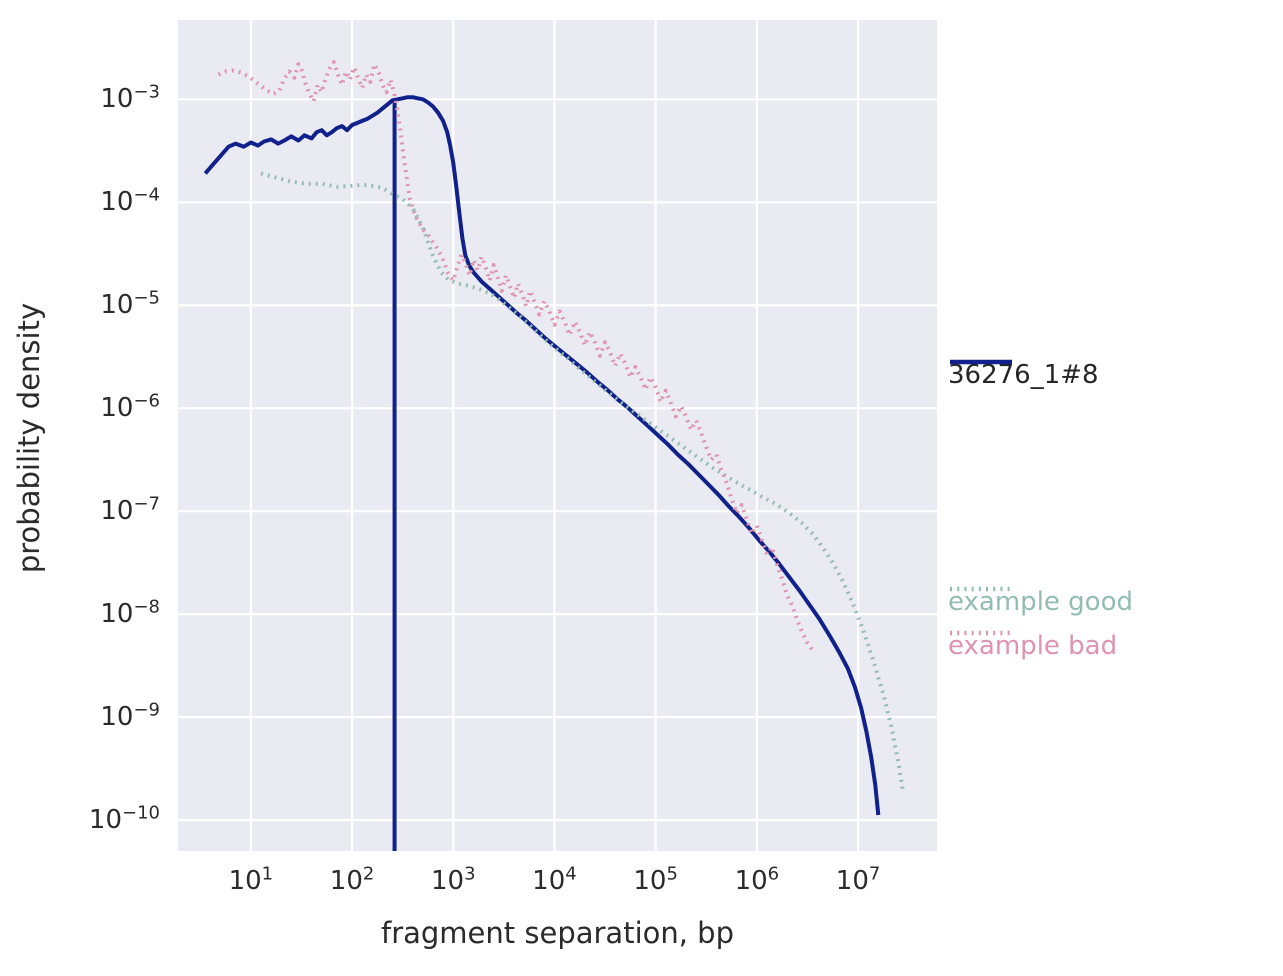 The width and height of the screenshot is (1283, 976). Describe the element at coordinates (981, 633) in the screenshot. I see `legend-line-example-bad` at that location.